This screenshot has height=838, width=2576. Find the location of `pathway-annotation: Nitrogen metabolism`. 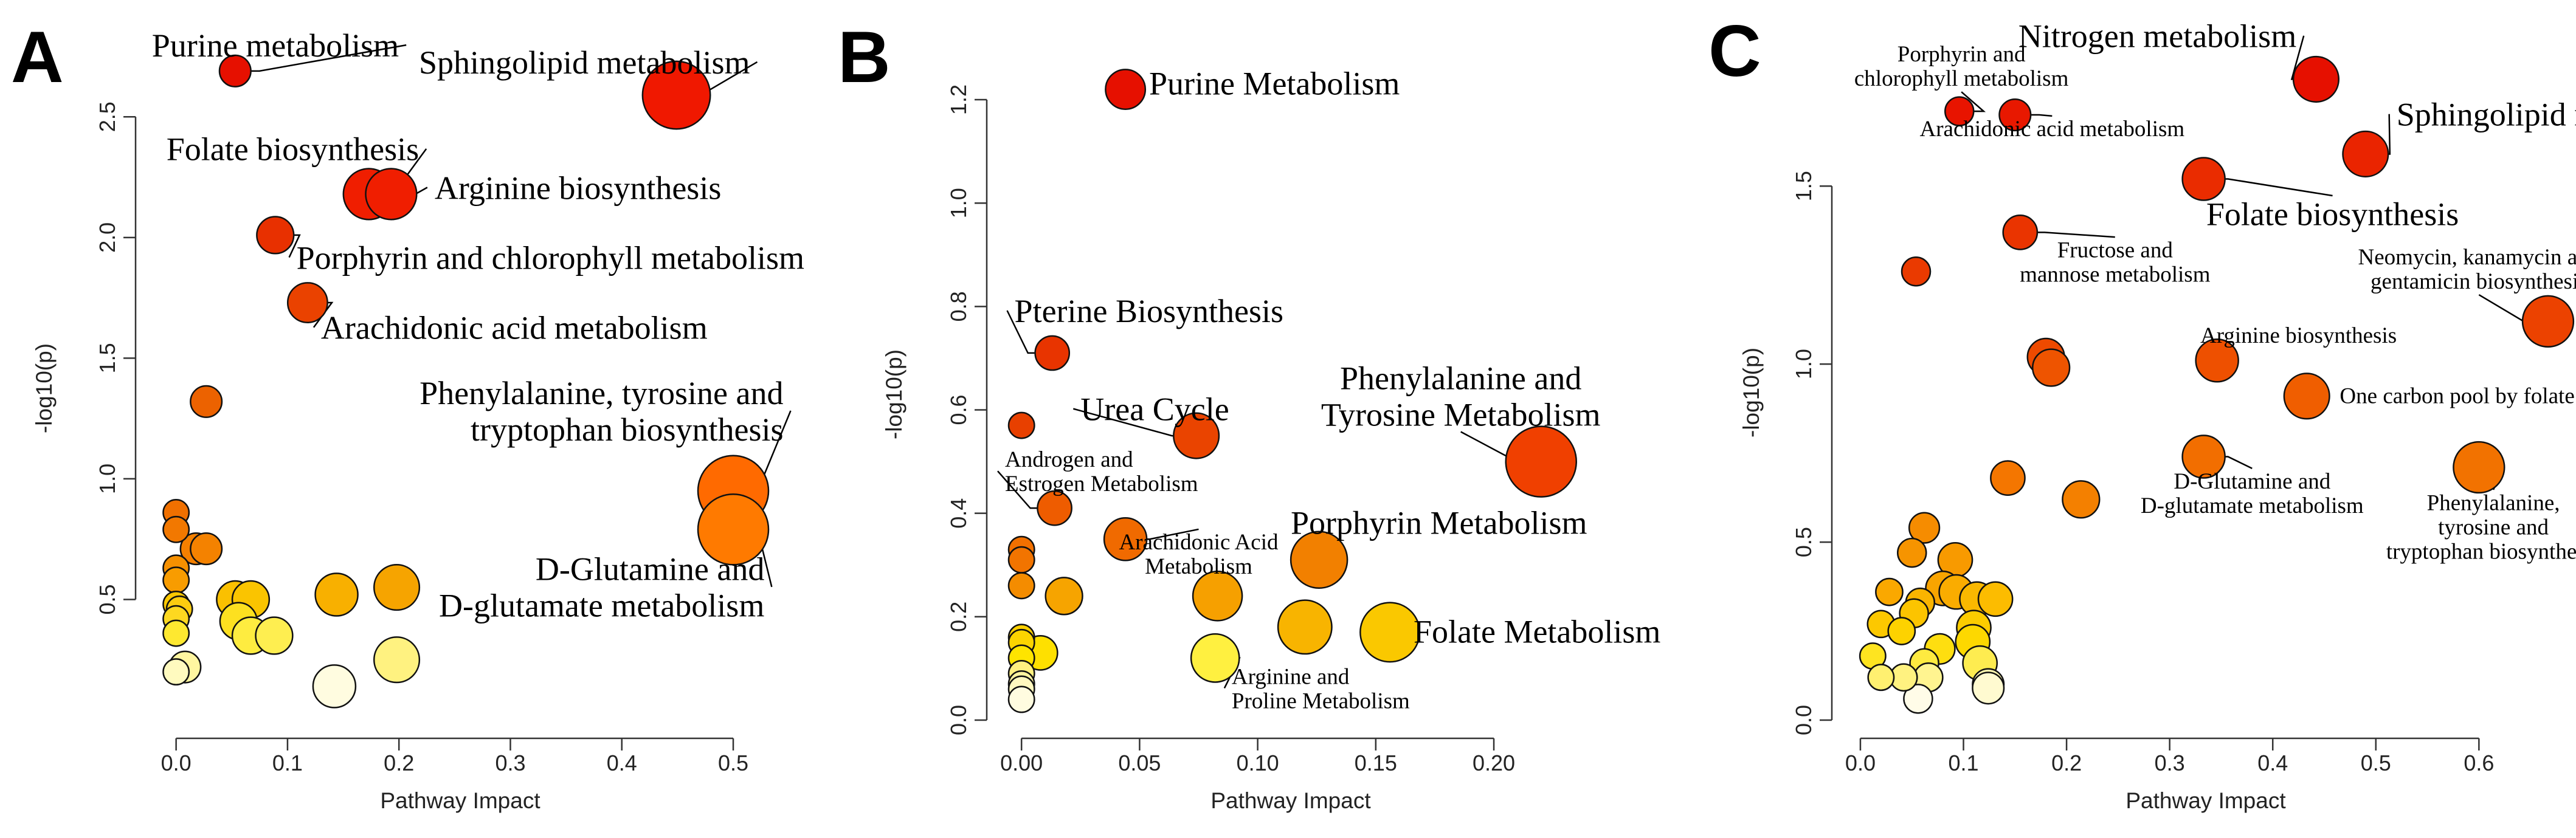

pathway-annotation: Nitrogen metabolism is located at coordinates (2157, 37).